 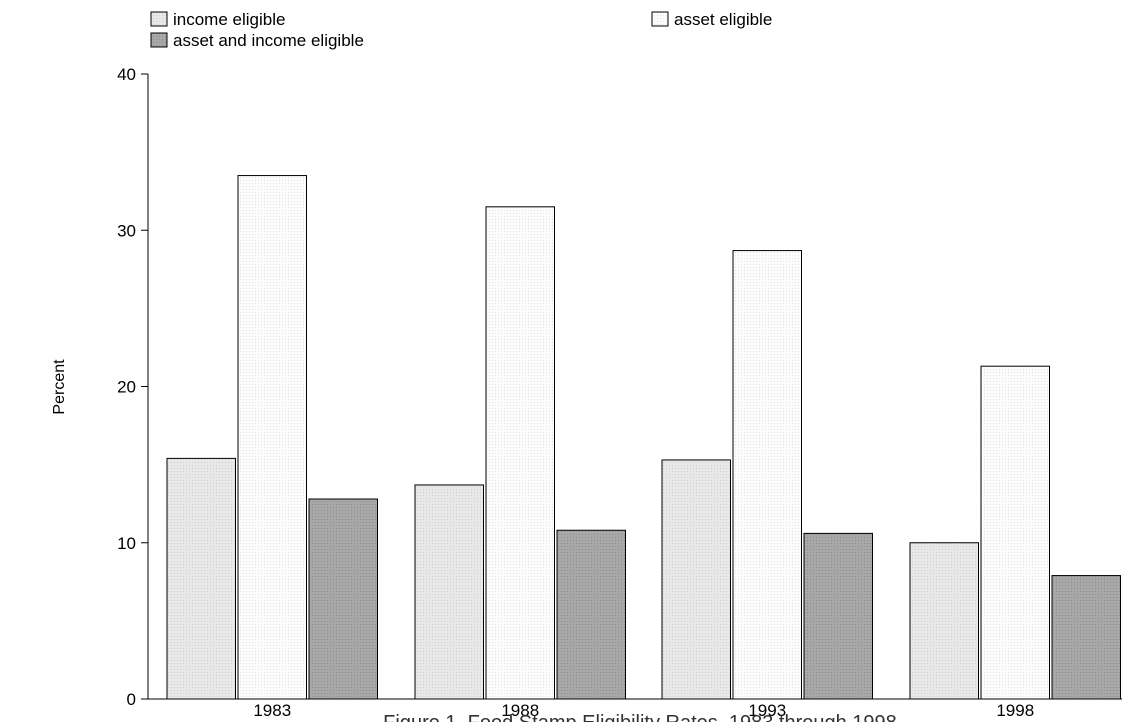 I want to click on y-axis-title: Percent, so click(x=59, y=387).